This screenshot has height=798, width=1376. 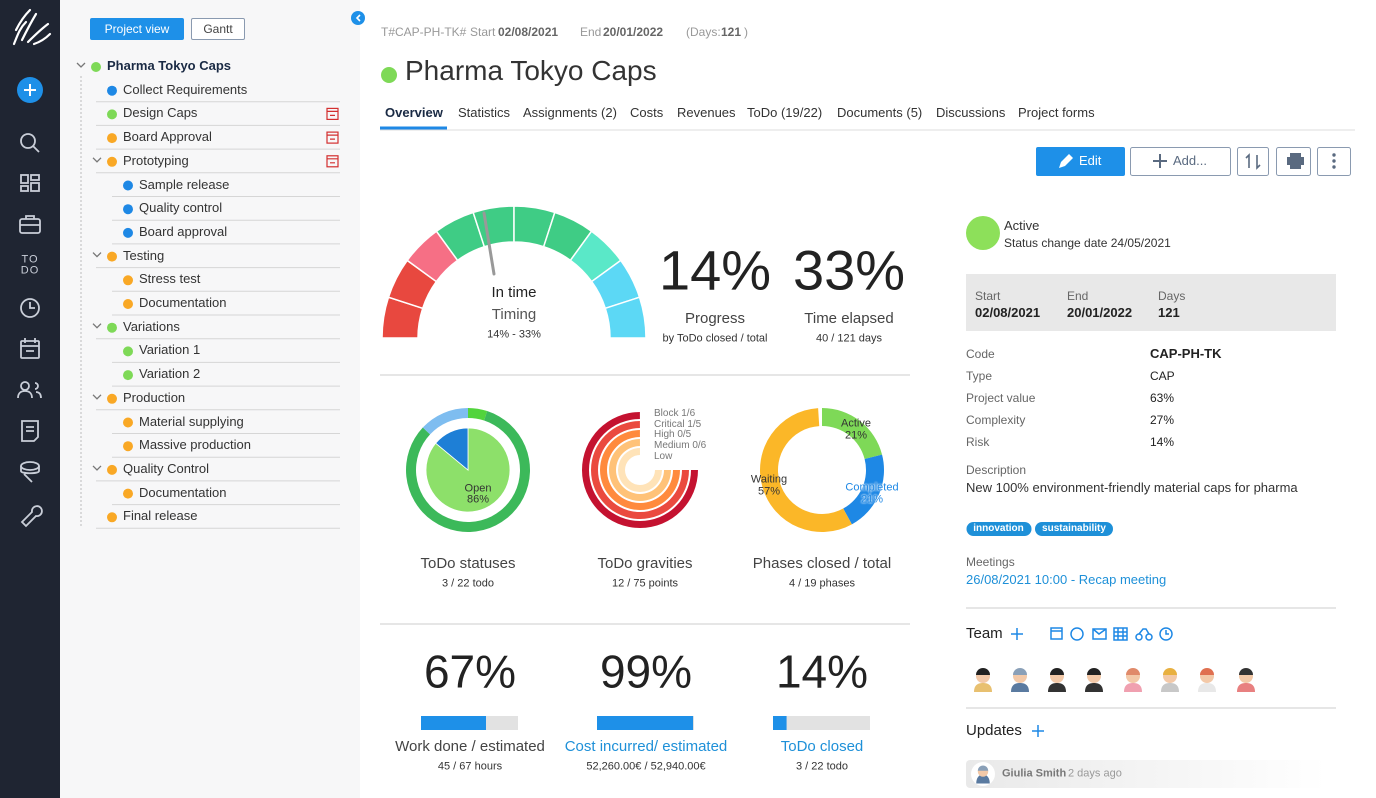 I want to click on team-icons, so click(x=1092, y=682).